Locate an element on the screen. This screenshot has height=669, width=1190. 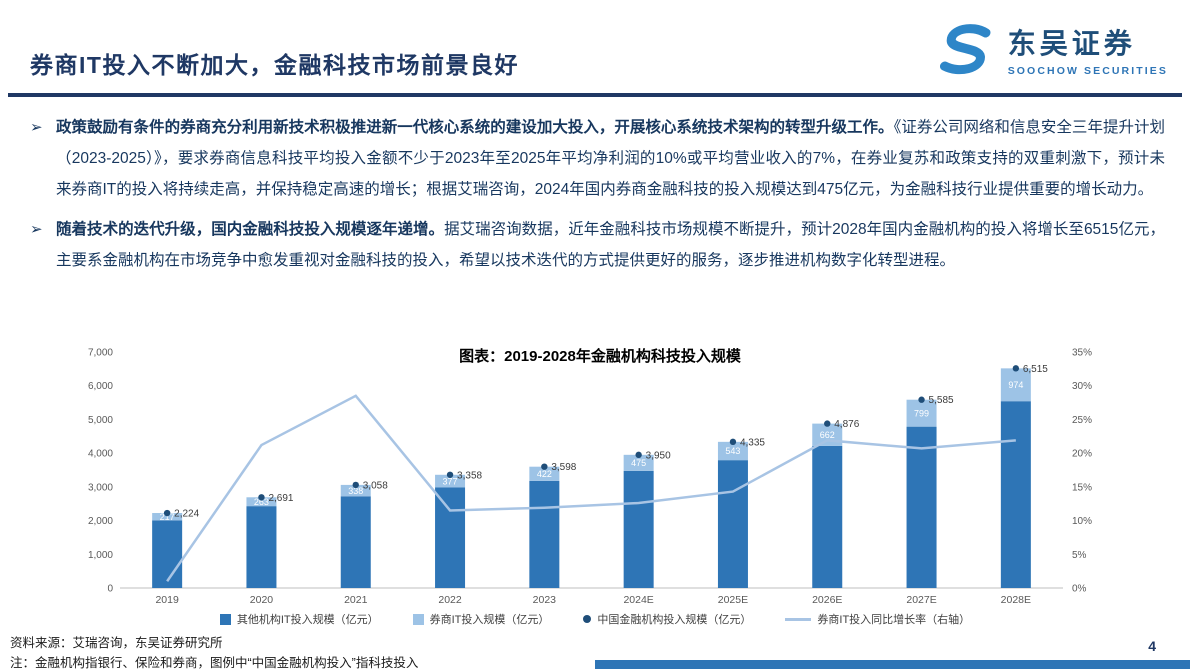
brand-logo: 东吴证券 SOOCHOW SECURITIES is located at coordinates (1053, 49).